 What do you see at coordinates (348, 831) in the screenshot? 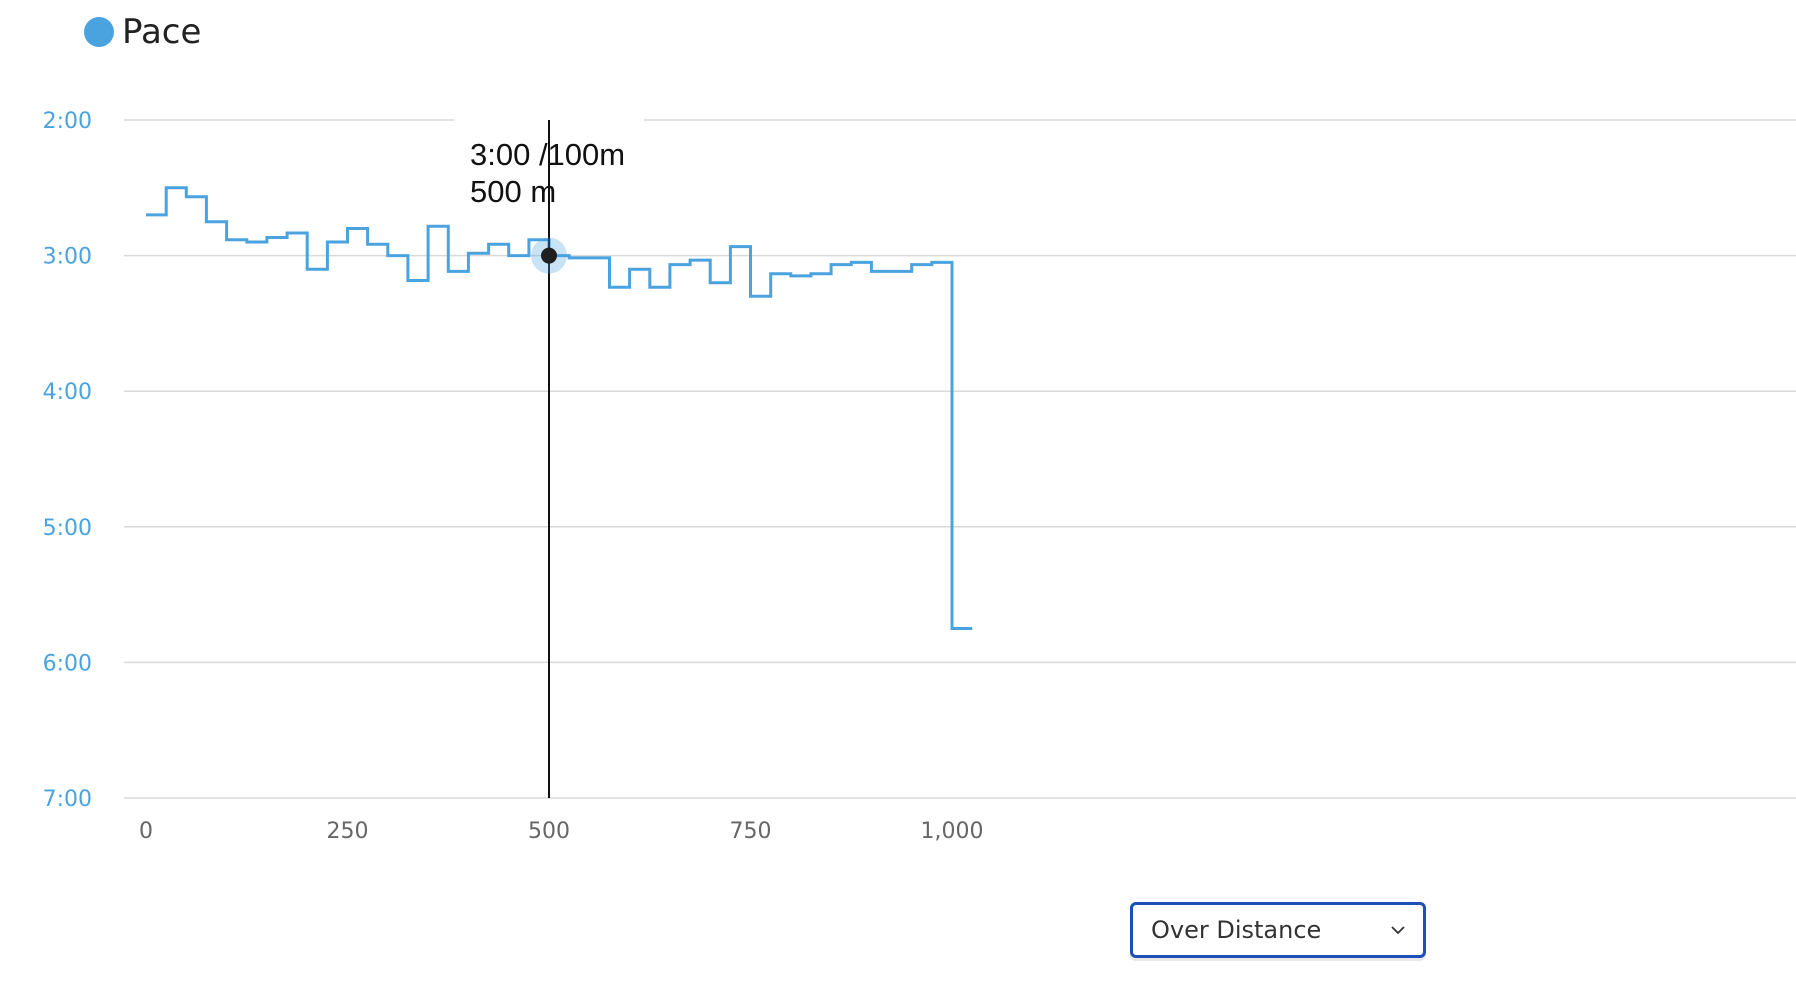
I see `x-tick-label: 250` at bounding box center [348, 831].